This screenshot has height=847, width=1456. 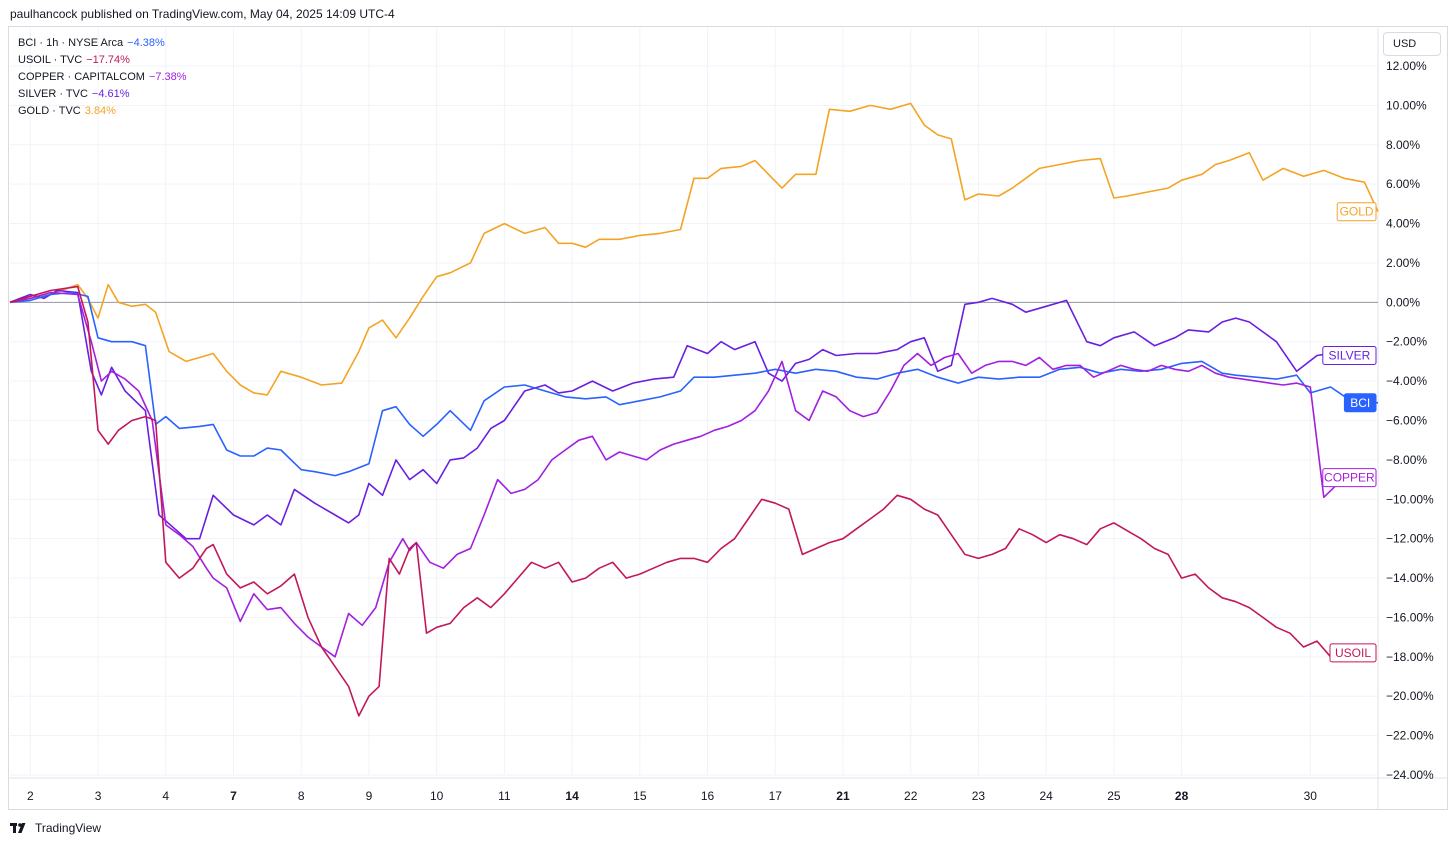 I want to click on legend-name: COPPER · CAPITALCOM, so click(x=81, y=77).